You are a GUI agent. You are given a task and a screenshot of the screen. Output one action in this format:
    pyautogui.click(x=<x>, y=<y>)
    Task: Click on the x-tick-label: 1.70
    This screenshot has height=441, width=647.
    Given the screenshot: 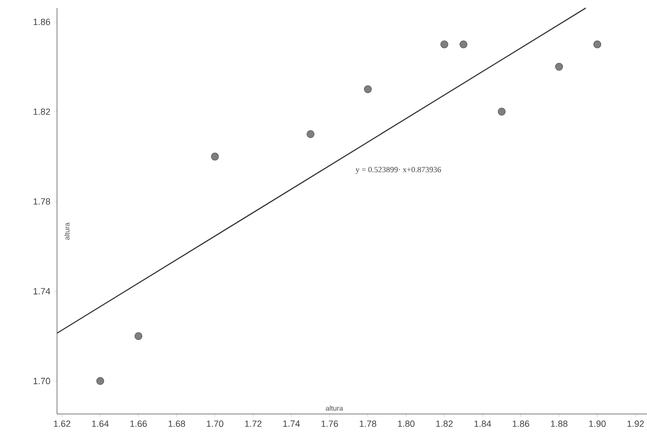 What is the action you would take?
    pyautogui.click(x=215, y=423)
    